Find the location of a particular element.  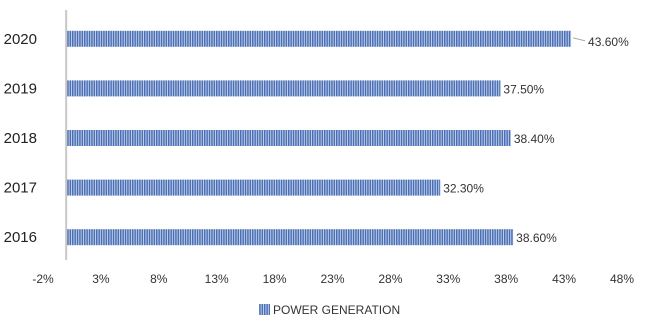

bar-2018 is located at coordinates (288, 138).